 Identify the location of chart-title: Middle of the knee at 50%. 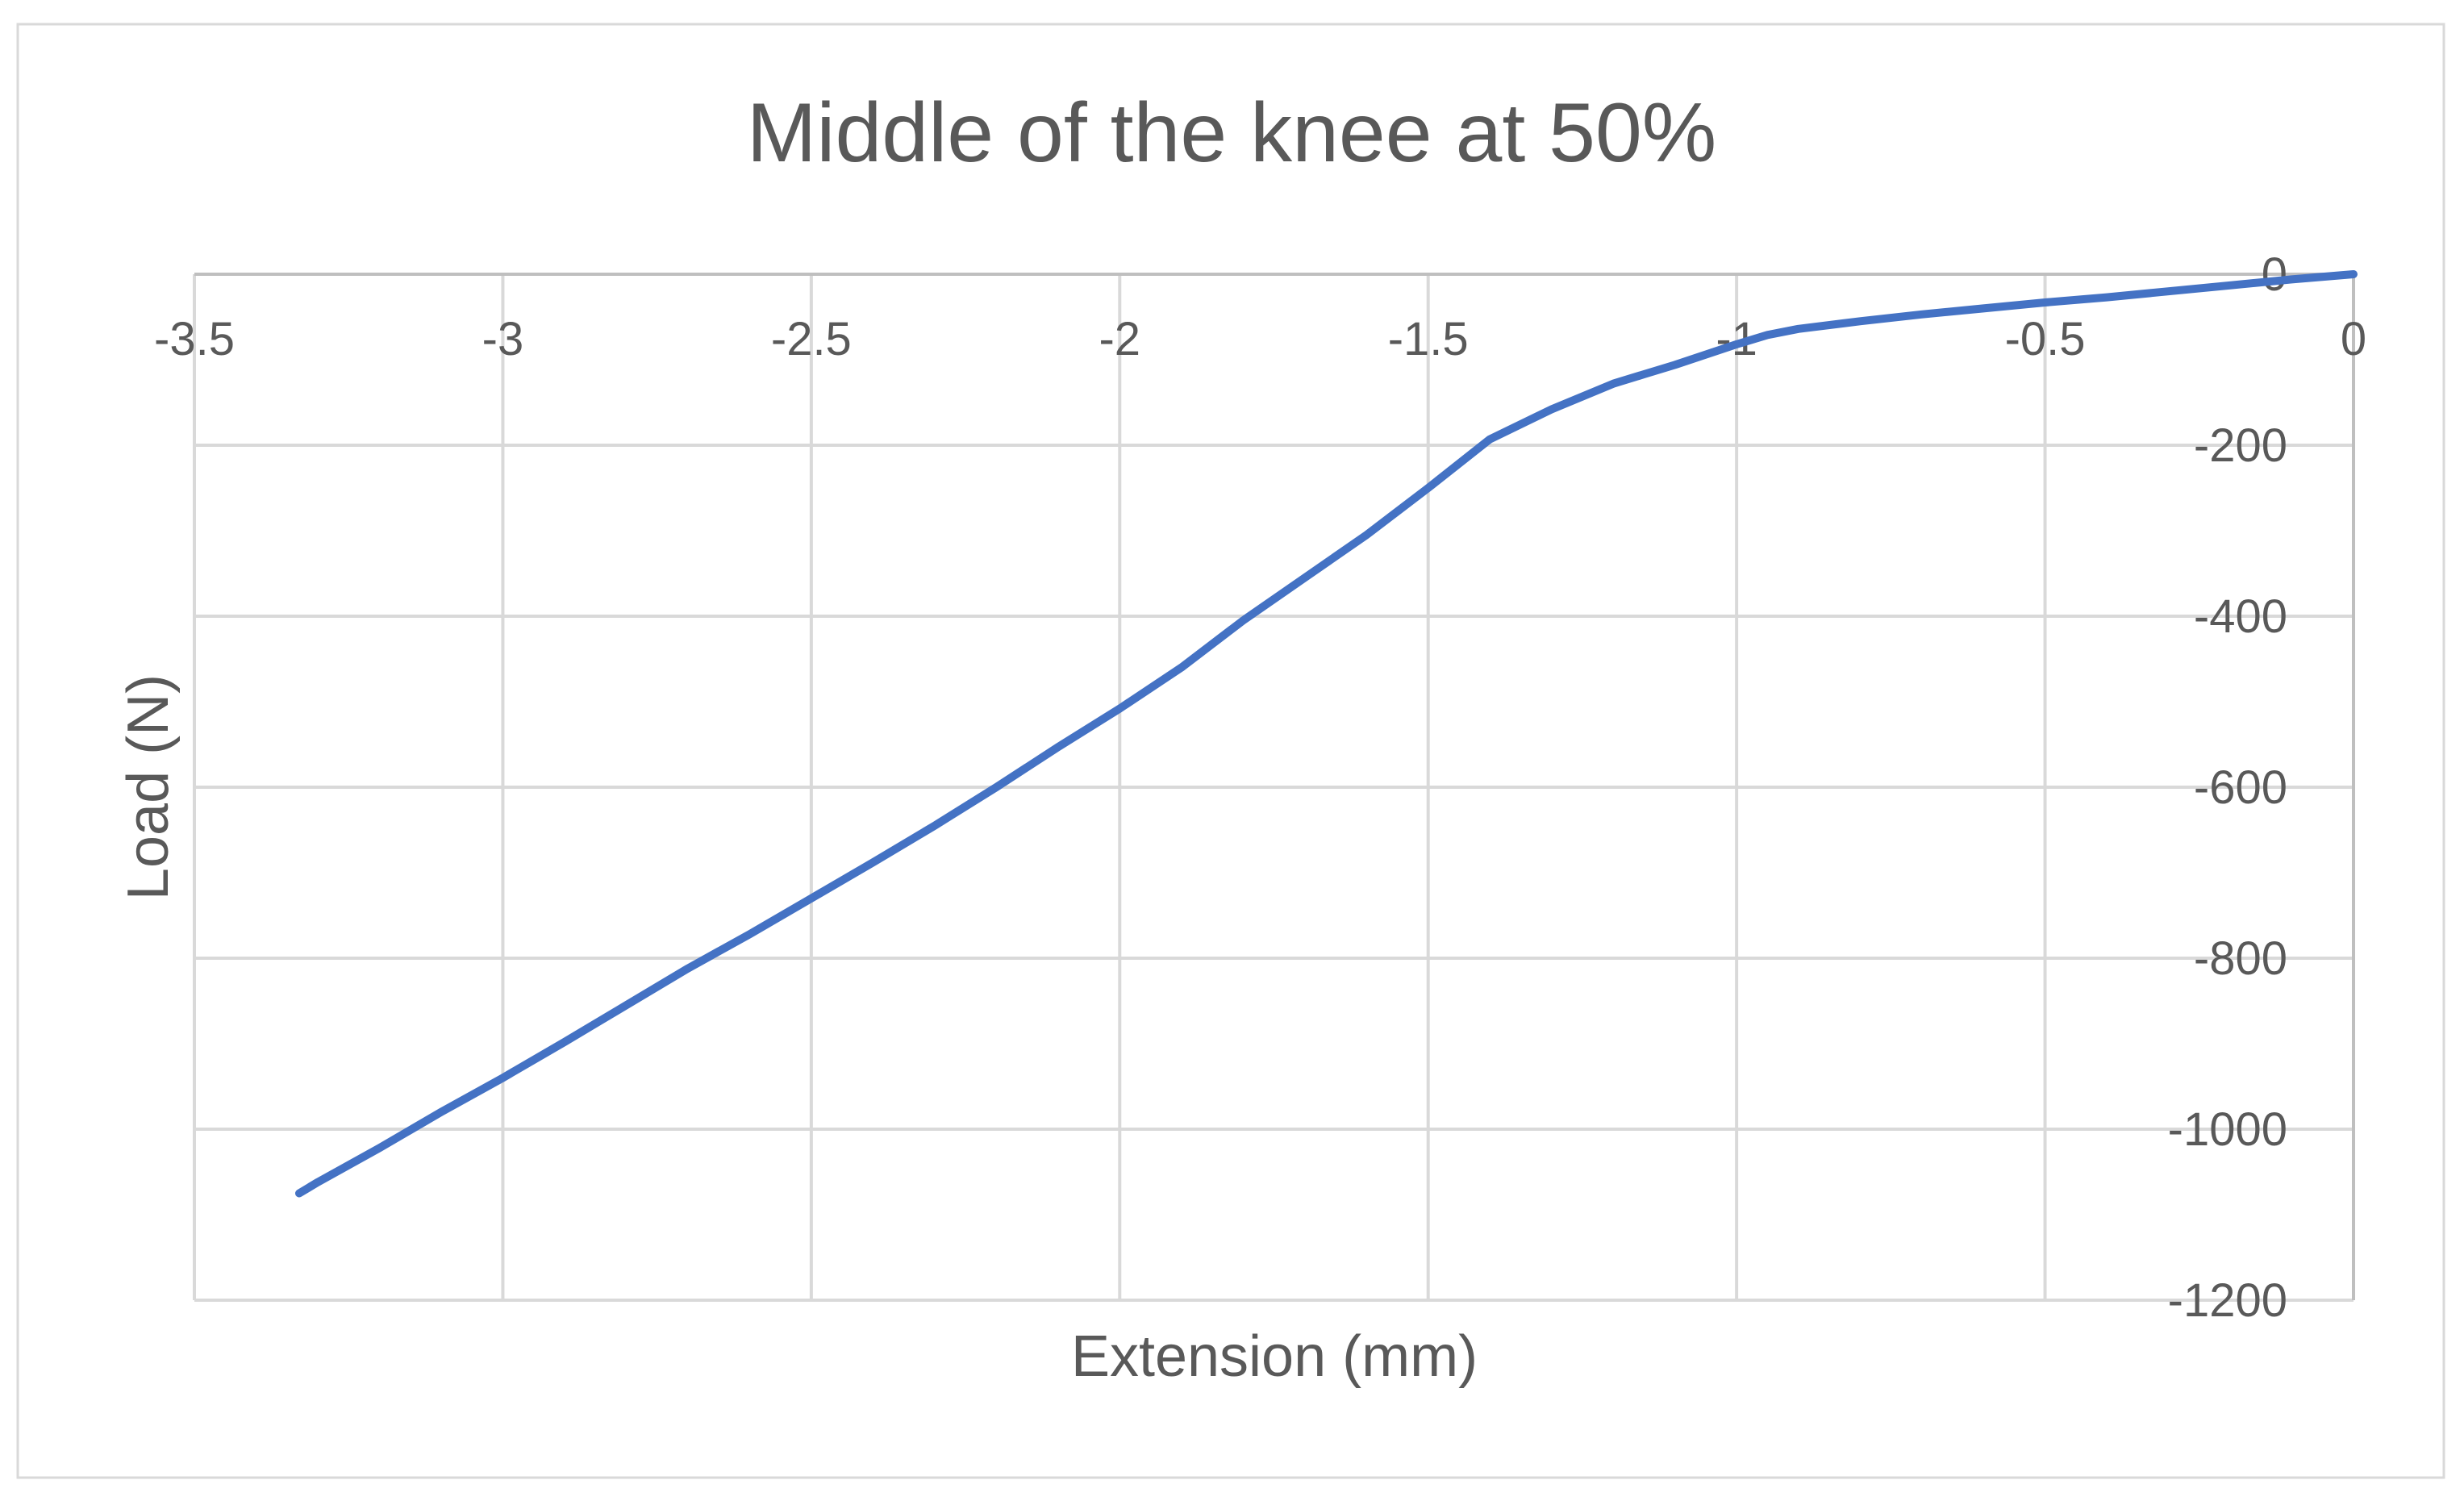
(1232, 133).